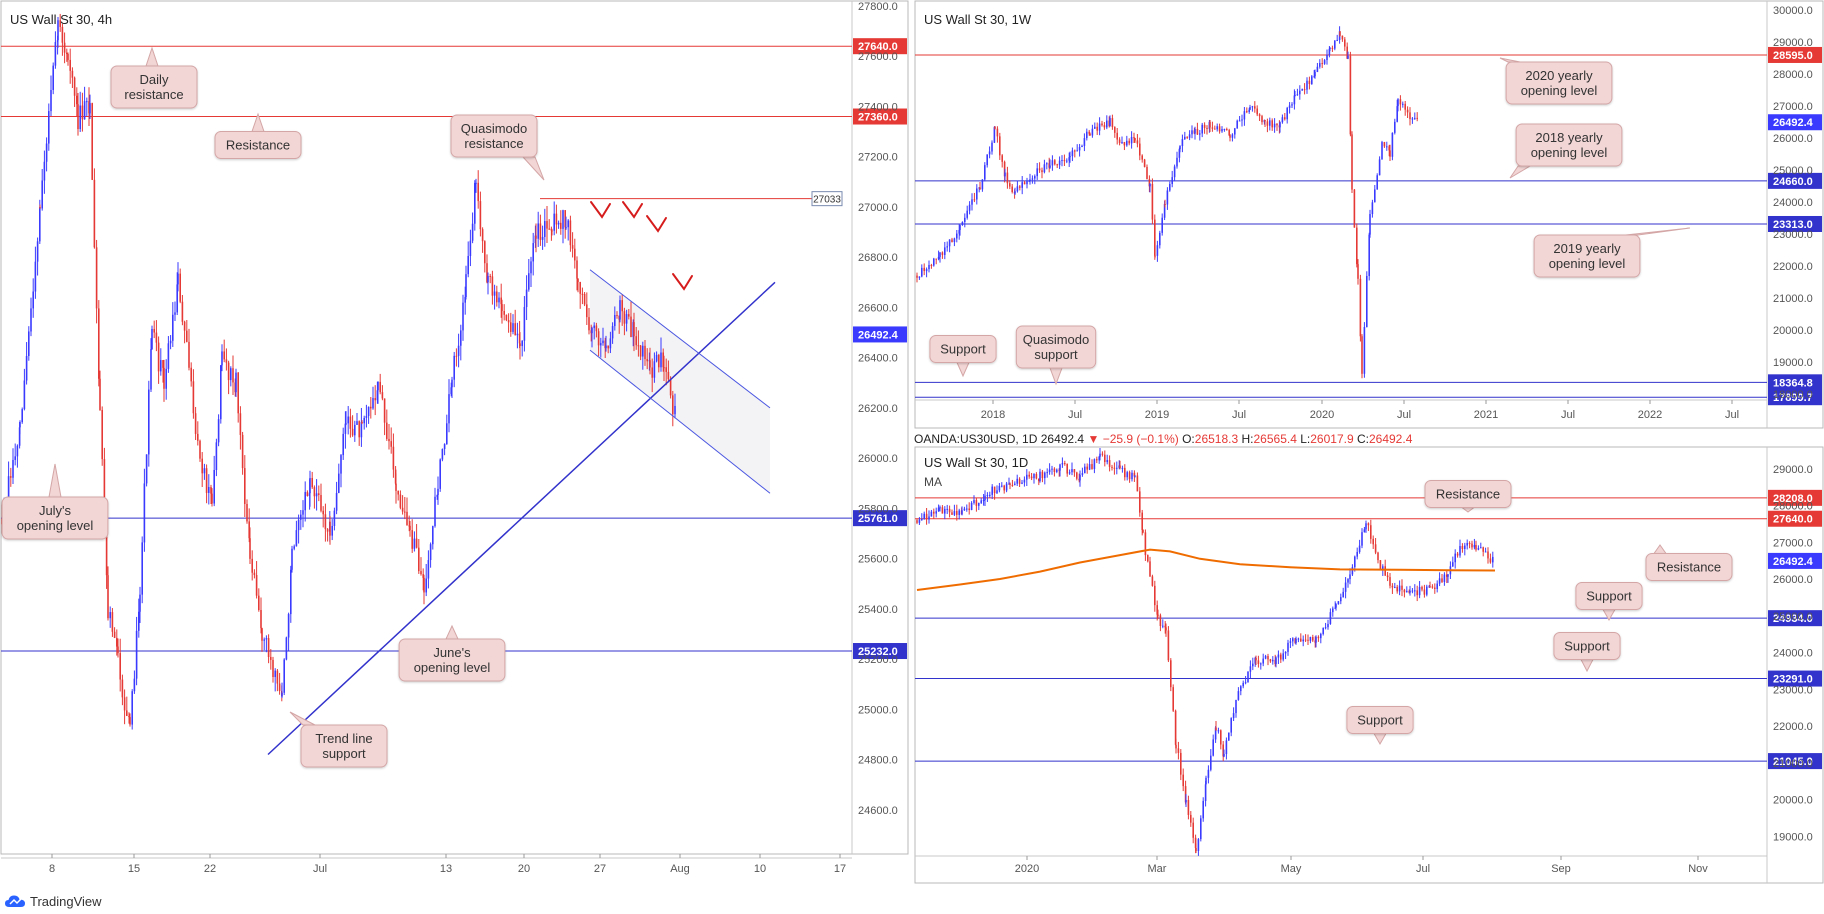 This screenshot has height=914, width=1824. What do you see at coordinates (1569, 137) in the screenshot?
I see `w1-callout-text: 2018 yearly` at bounding box center [1569, 137].